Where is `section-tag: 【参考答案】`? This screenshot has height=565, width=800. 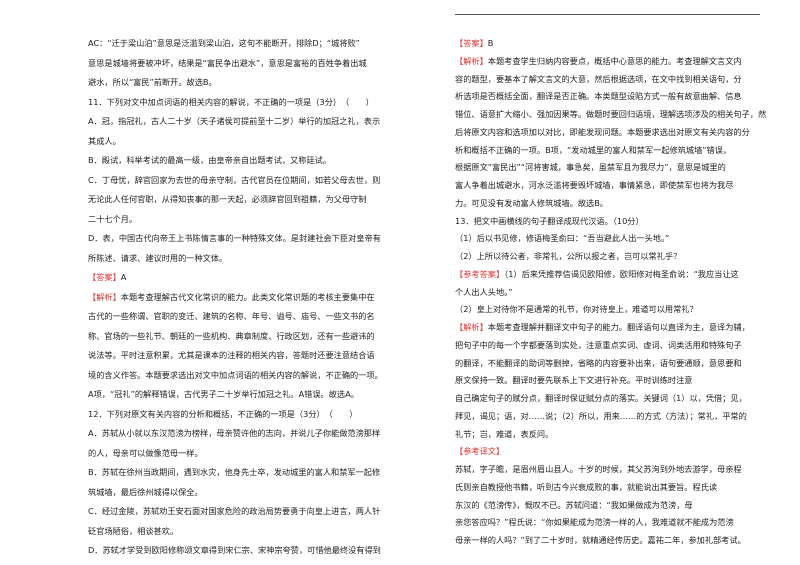
section-tag: 【参考答案】 is located at coordinates (480, 273).